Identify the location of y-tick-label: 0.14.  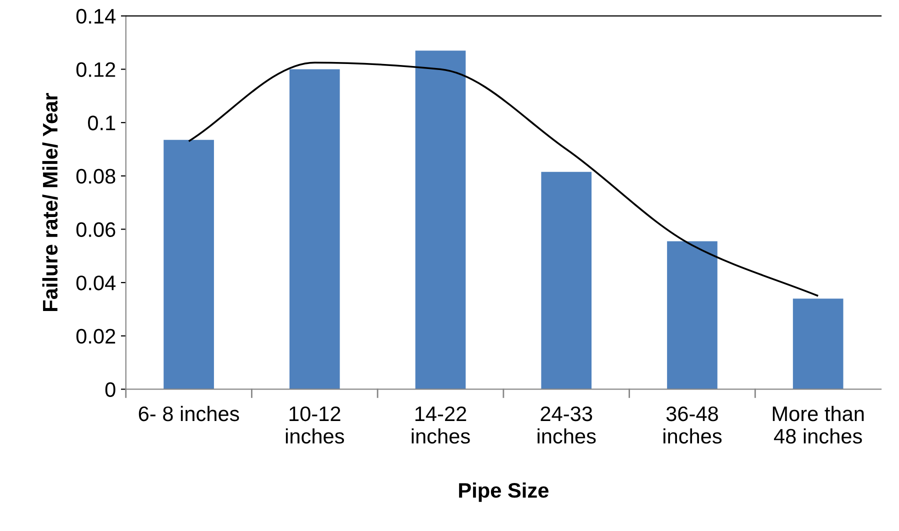
(96, 16).